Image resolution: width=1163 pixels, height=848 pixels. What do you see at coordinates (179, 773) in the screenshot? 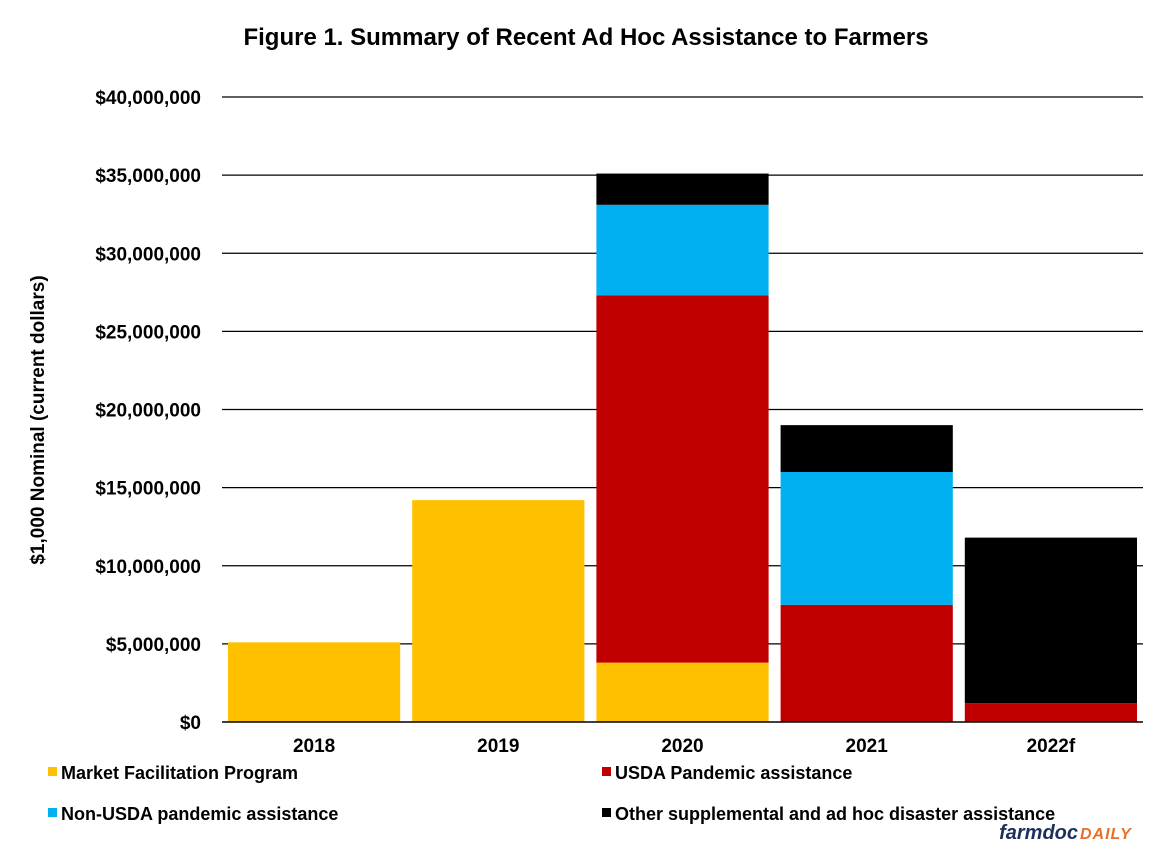
I see `legend-label: Market Facilitation Program` at bounding box center [179, 773].